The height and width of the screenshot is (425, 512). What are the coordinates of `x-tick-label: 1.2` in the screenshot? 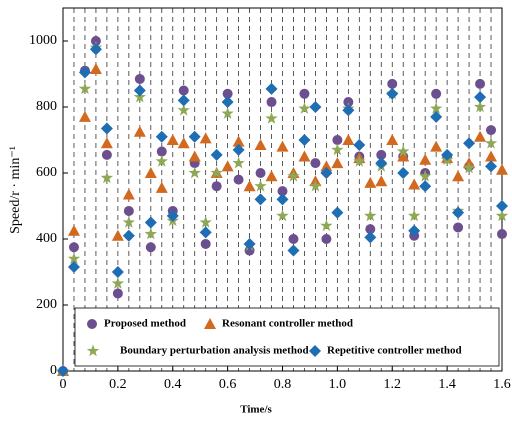 It's located at (393, 384).